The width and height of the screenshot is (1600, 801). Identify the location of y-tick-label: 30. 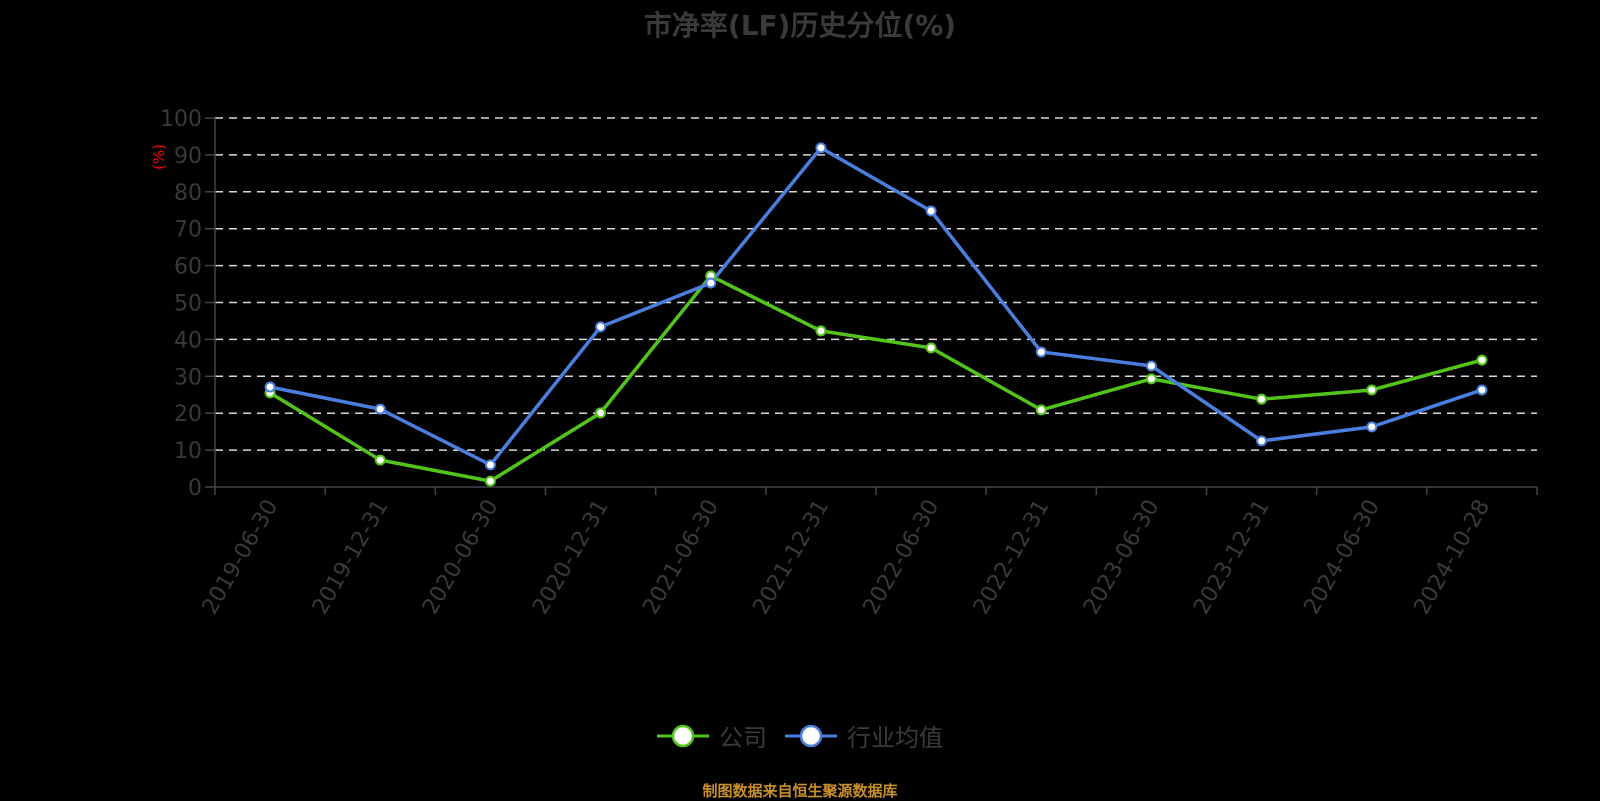
(188, 377).